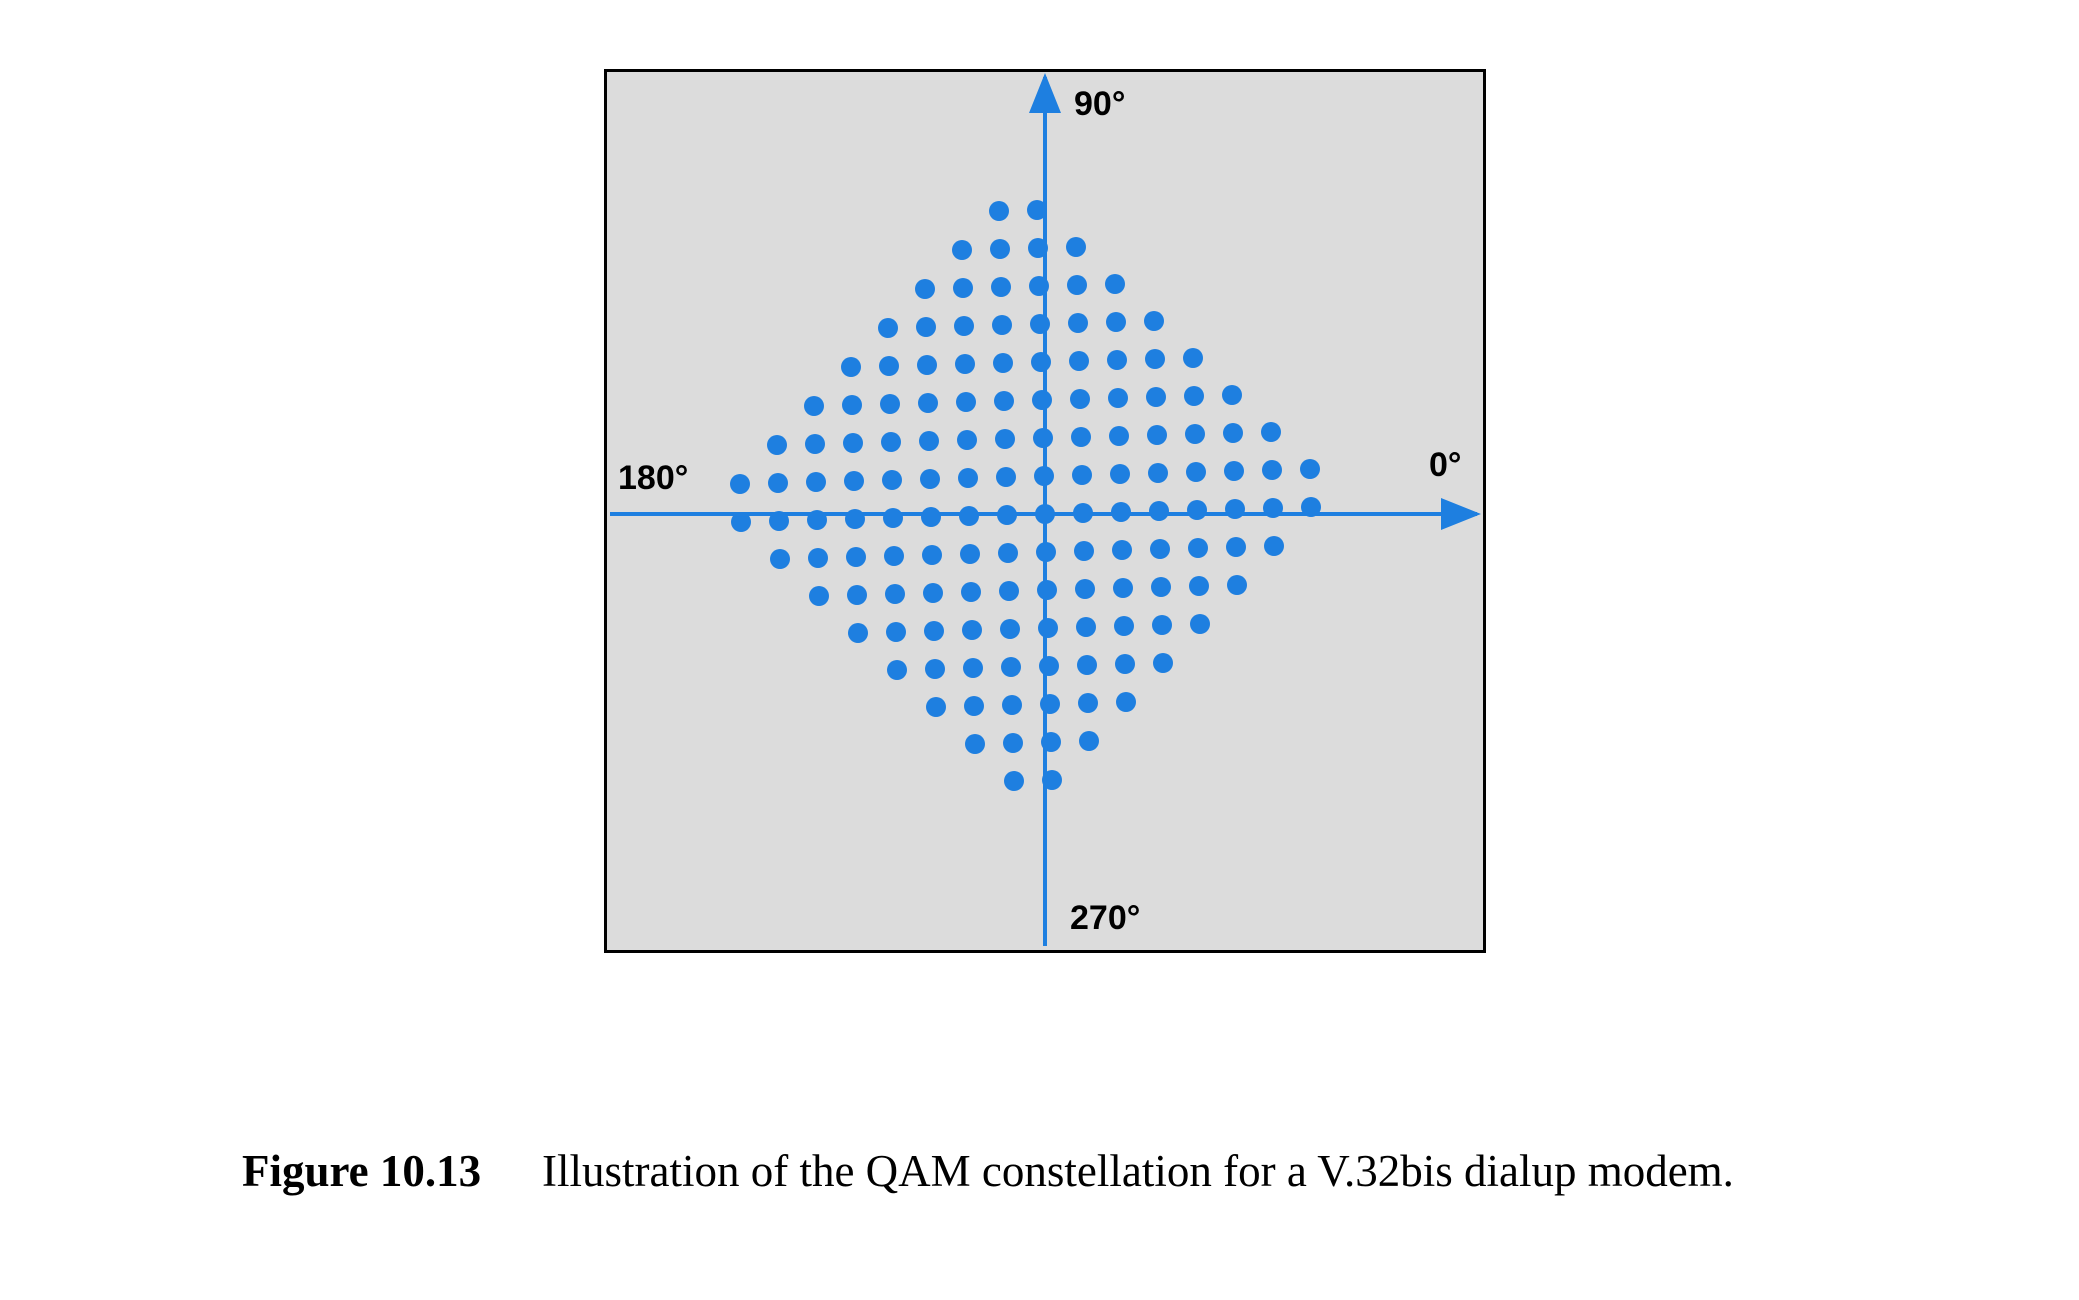 The height and width of the screenshot is (1300, 2079). I want to click on axis-label-0: 0°, so click(1445, 465).